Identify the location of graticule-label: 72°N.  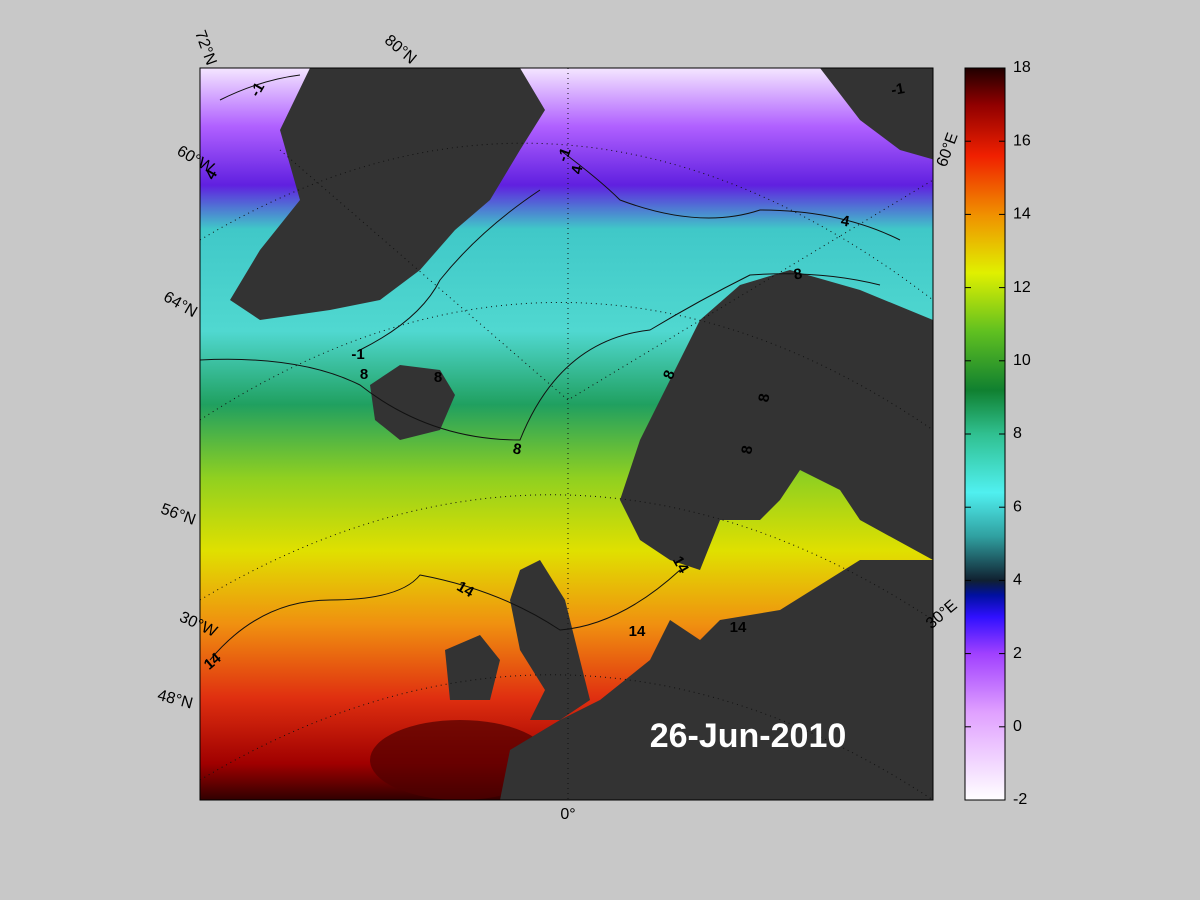
(205, 47).